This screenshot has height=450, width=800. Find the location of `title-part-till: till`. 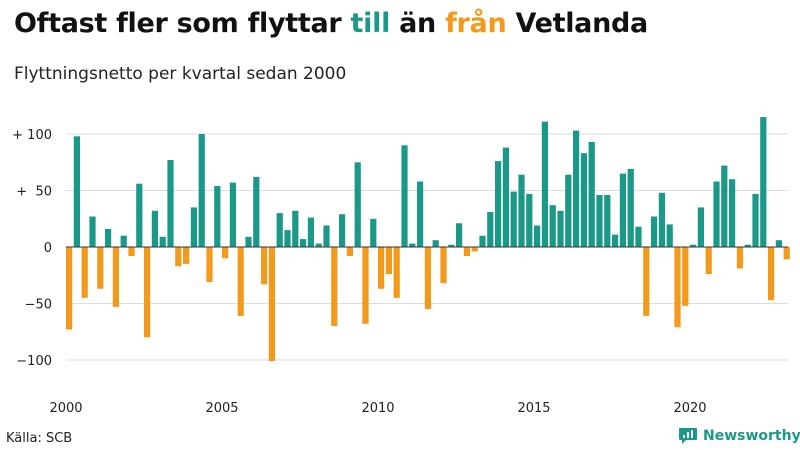

title-part-till: till is located at coordinates (370, 23).